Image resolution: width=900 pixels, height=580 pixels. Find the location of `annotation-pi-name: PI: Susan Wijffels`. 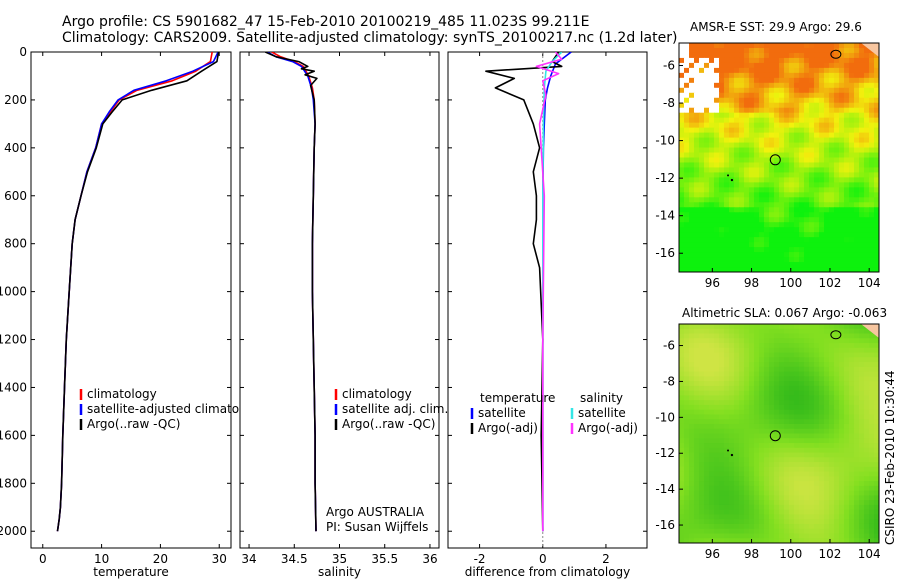

annotation-pi-name: PI: Susan Wijffels is located at coordinates (377, 527).